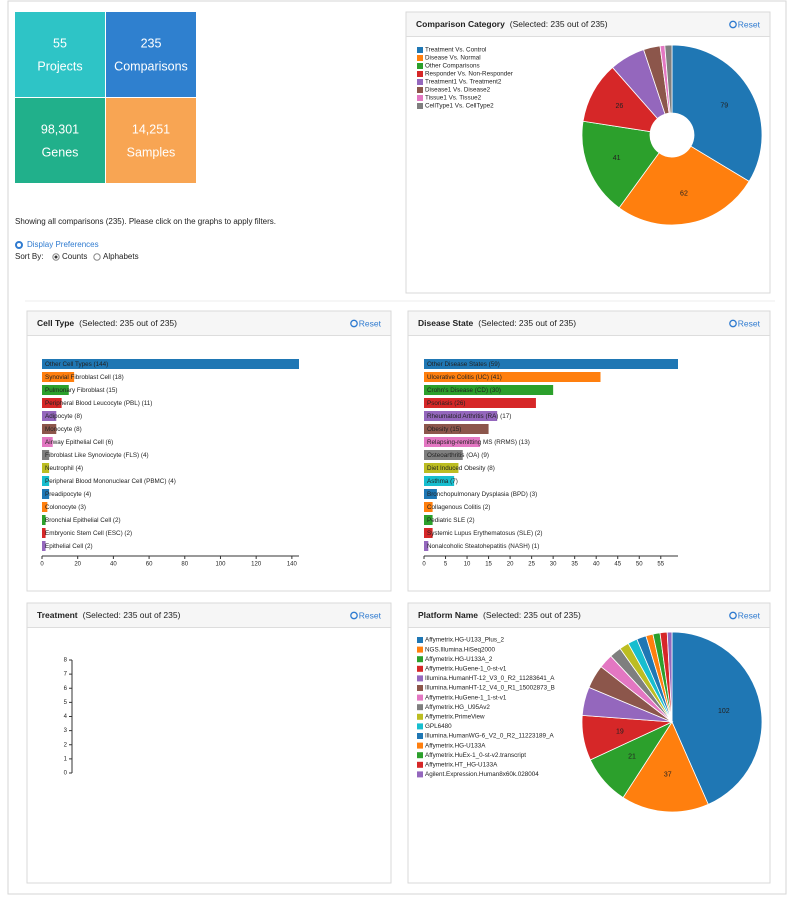  Describe the element at coordinates (452, 66) in the screenshot. I see `legend-label: Other Comparisons` at that location.